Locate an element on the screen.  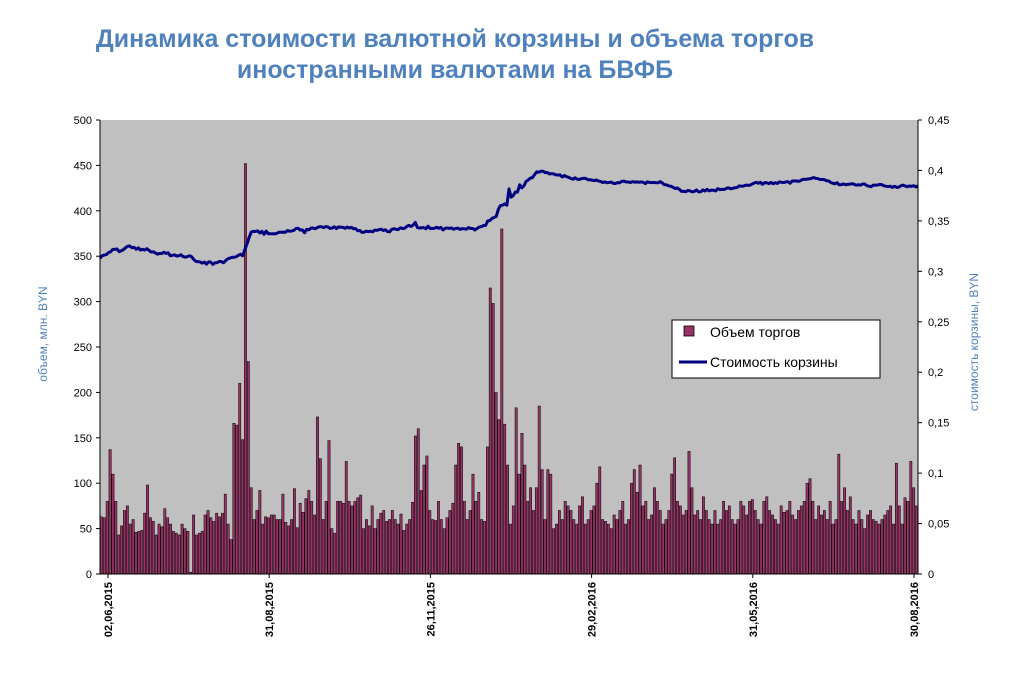
y-left-tick-label: 200 is located at coordinates (83, 393).